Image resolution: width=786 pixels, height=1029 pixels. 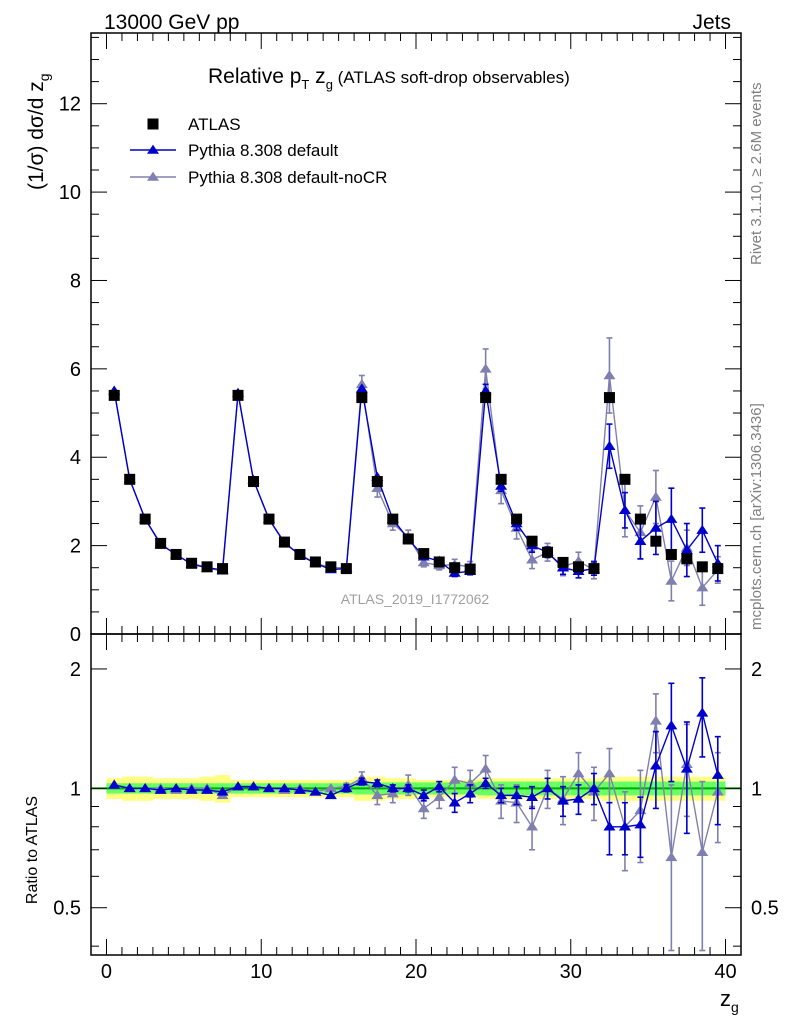 I want to click on series-atlas, so click(x=416, y=482).